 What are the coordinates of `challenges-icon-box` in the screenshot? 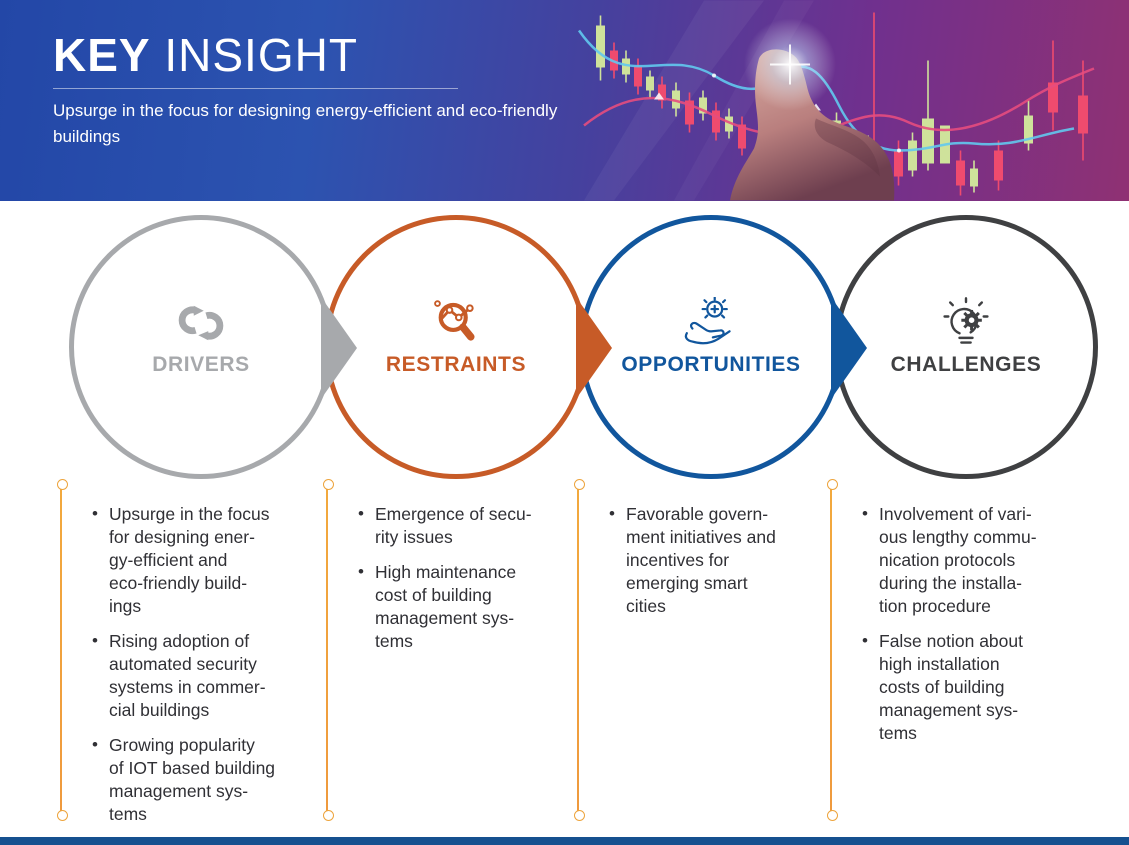 It's located at (966, 323).